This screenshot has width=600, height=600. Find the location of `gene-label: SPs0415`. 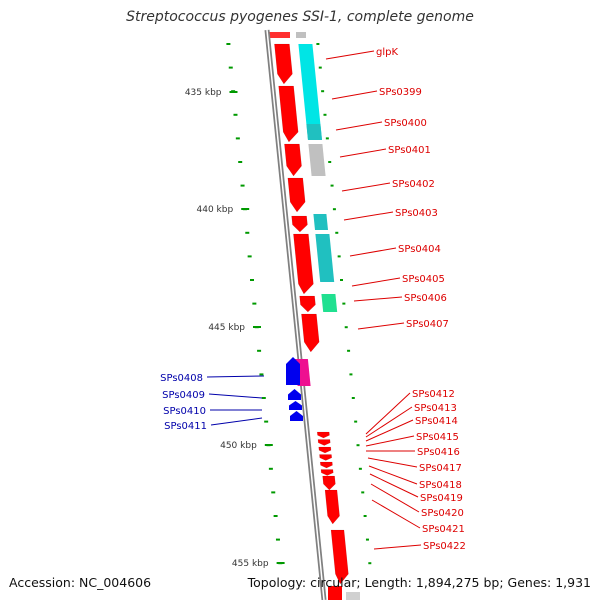

gene-label: SPs0415 is located at coordinates (437, 437).